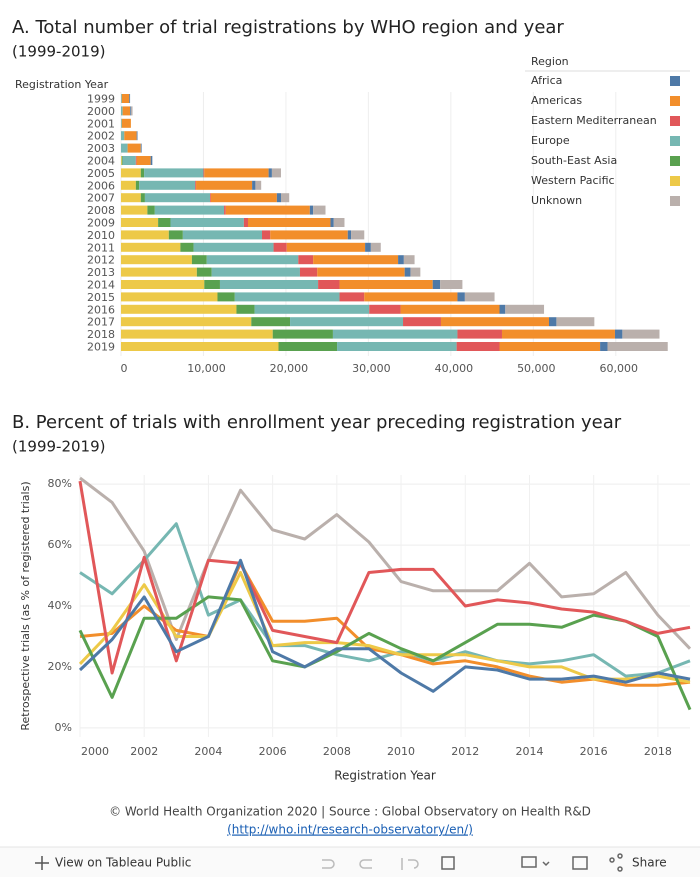  Describe the element at coordinates (63, 727) in the screenshot. I see `y-tick-label: 0%` at that location.